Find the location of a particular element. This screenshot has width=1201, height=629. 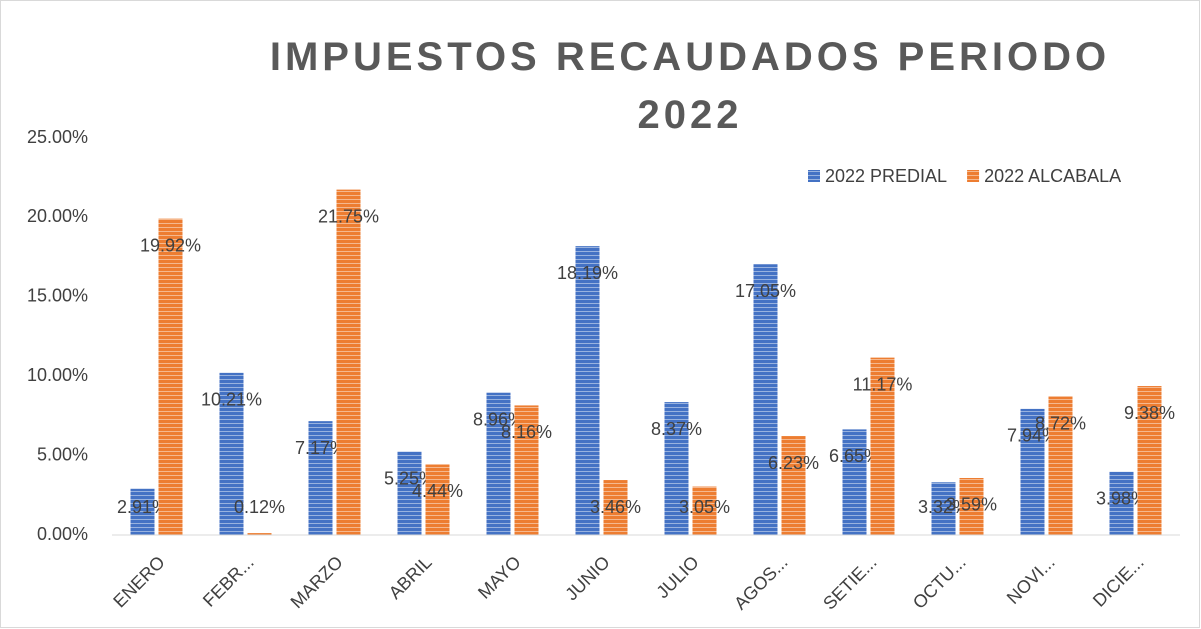

y-tick-label: 0.00% is located at coordinates (62, 534).